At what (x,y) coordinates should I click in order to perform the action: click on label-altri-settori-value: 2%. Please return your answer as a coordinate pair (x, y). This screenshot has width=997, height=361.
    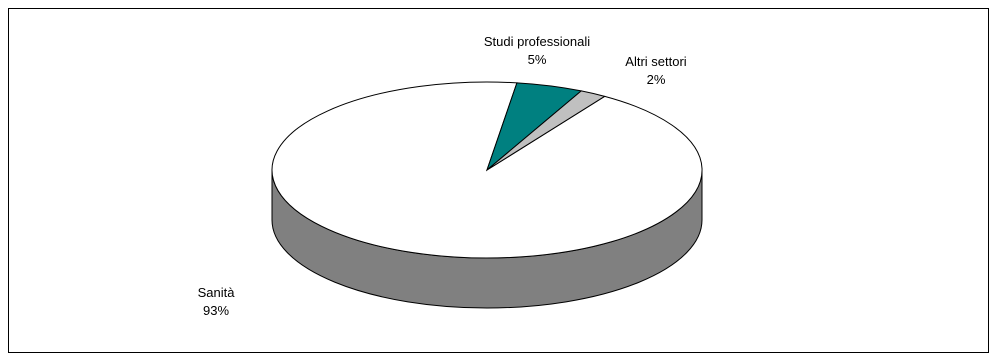
    Looking at the image, I should click on (656, 79).